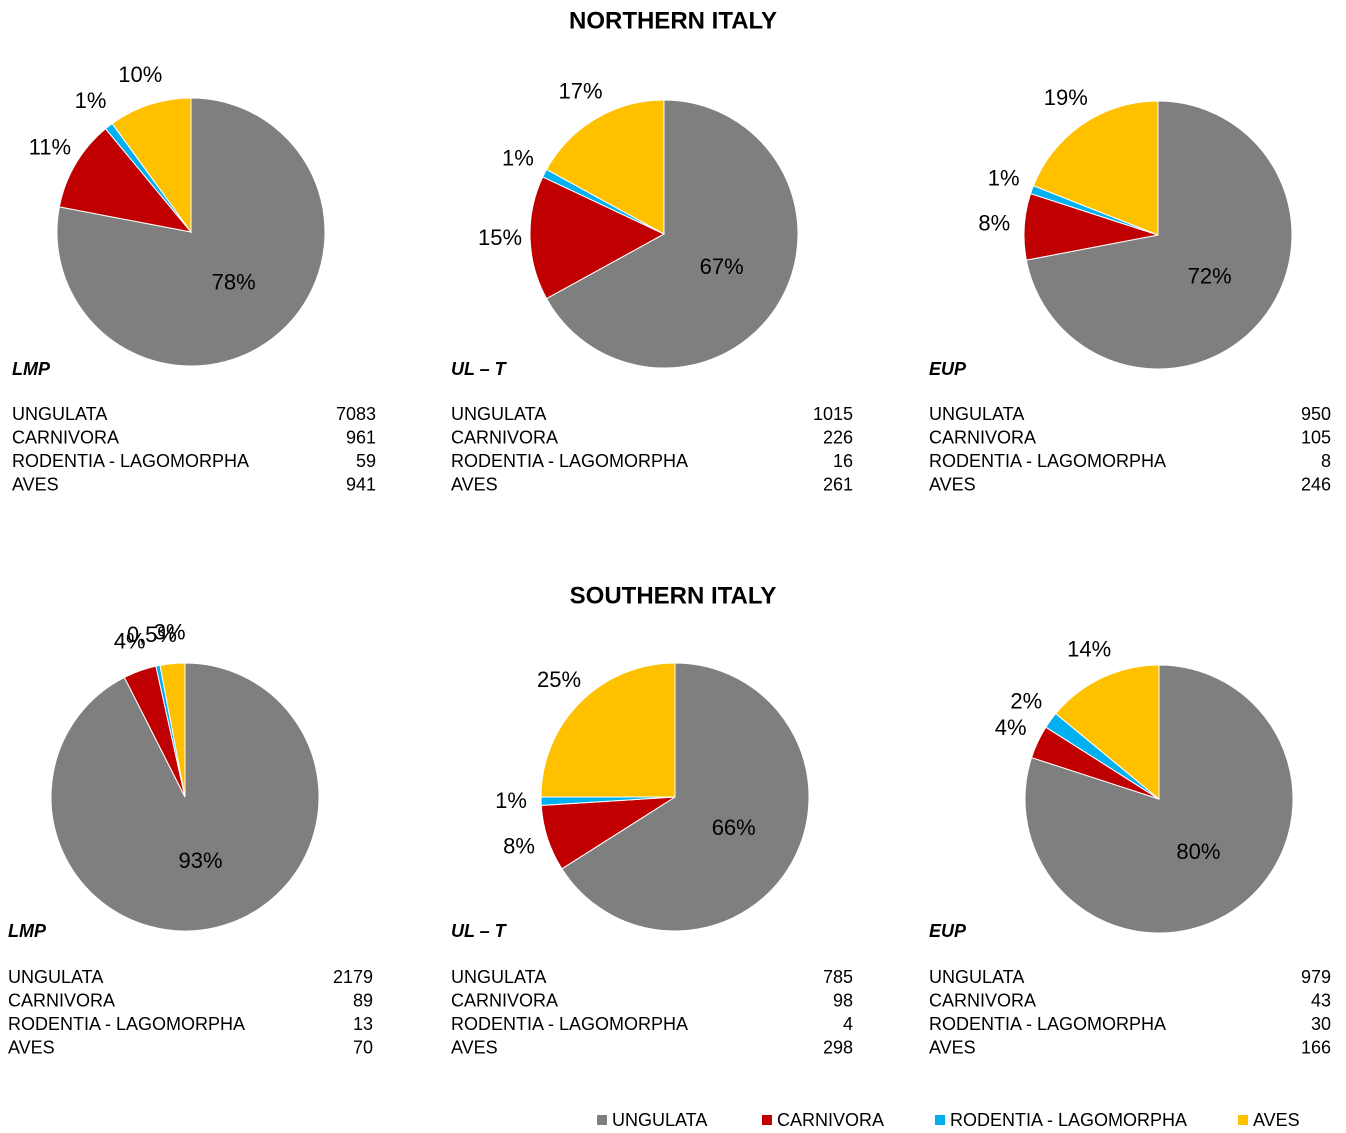 The width and height of the screenshot is (1346, 1133). I want to click on table-count: 2179, so click(353, 977).